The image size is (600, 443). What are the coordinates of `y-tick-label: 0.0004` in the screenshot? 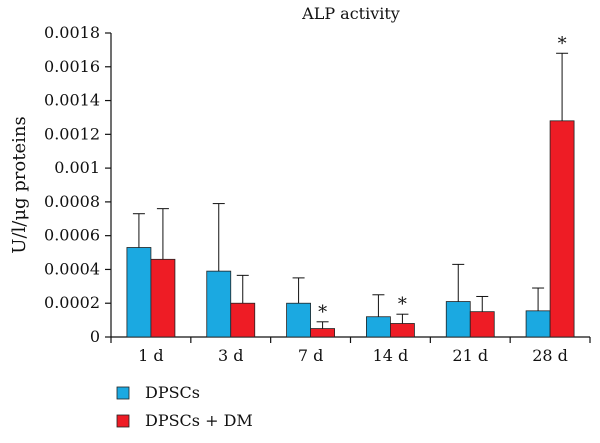 It's located at (72, 268).